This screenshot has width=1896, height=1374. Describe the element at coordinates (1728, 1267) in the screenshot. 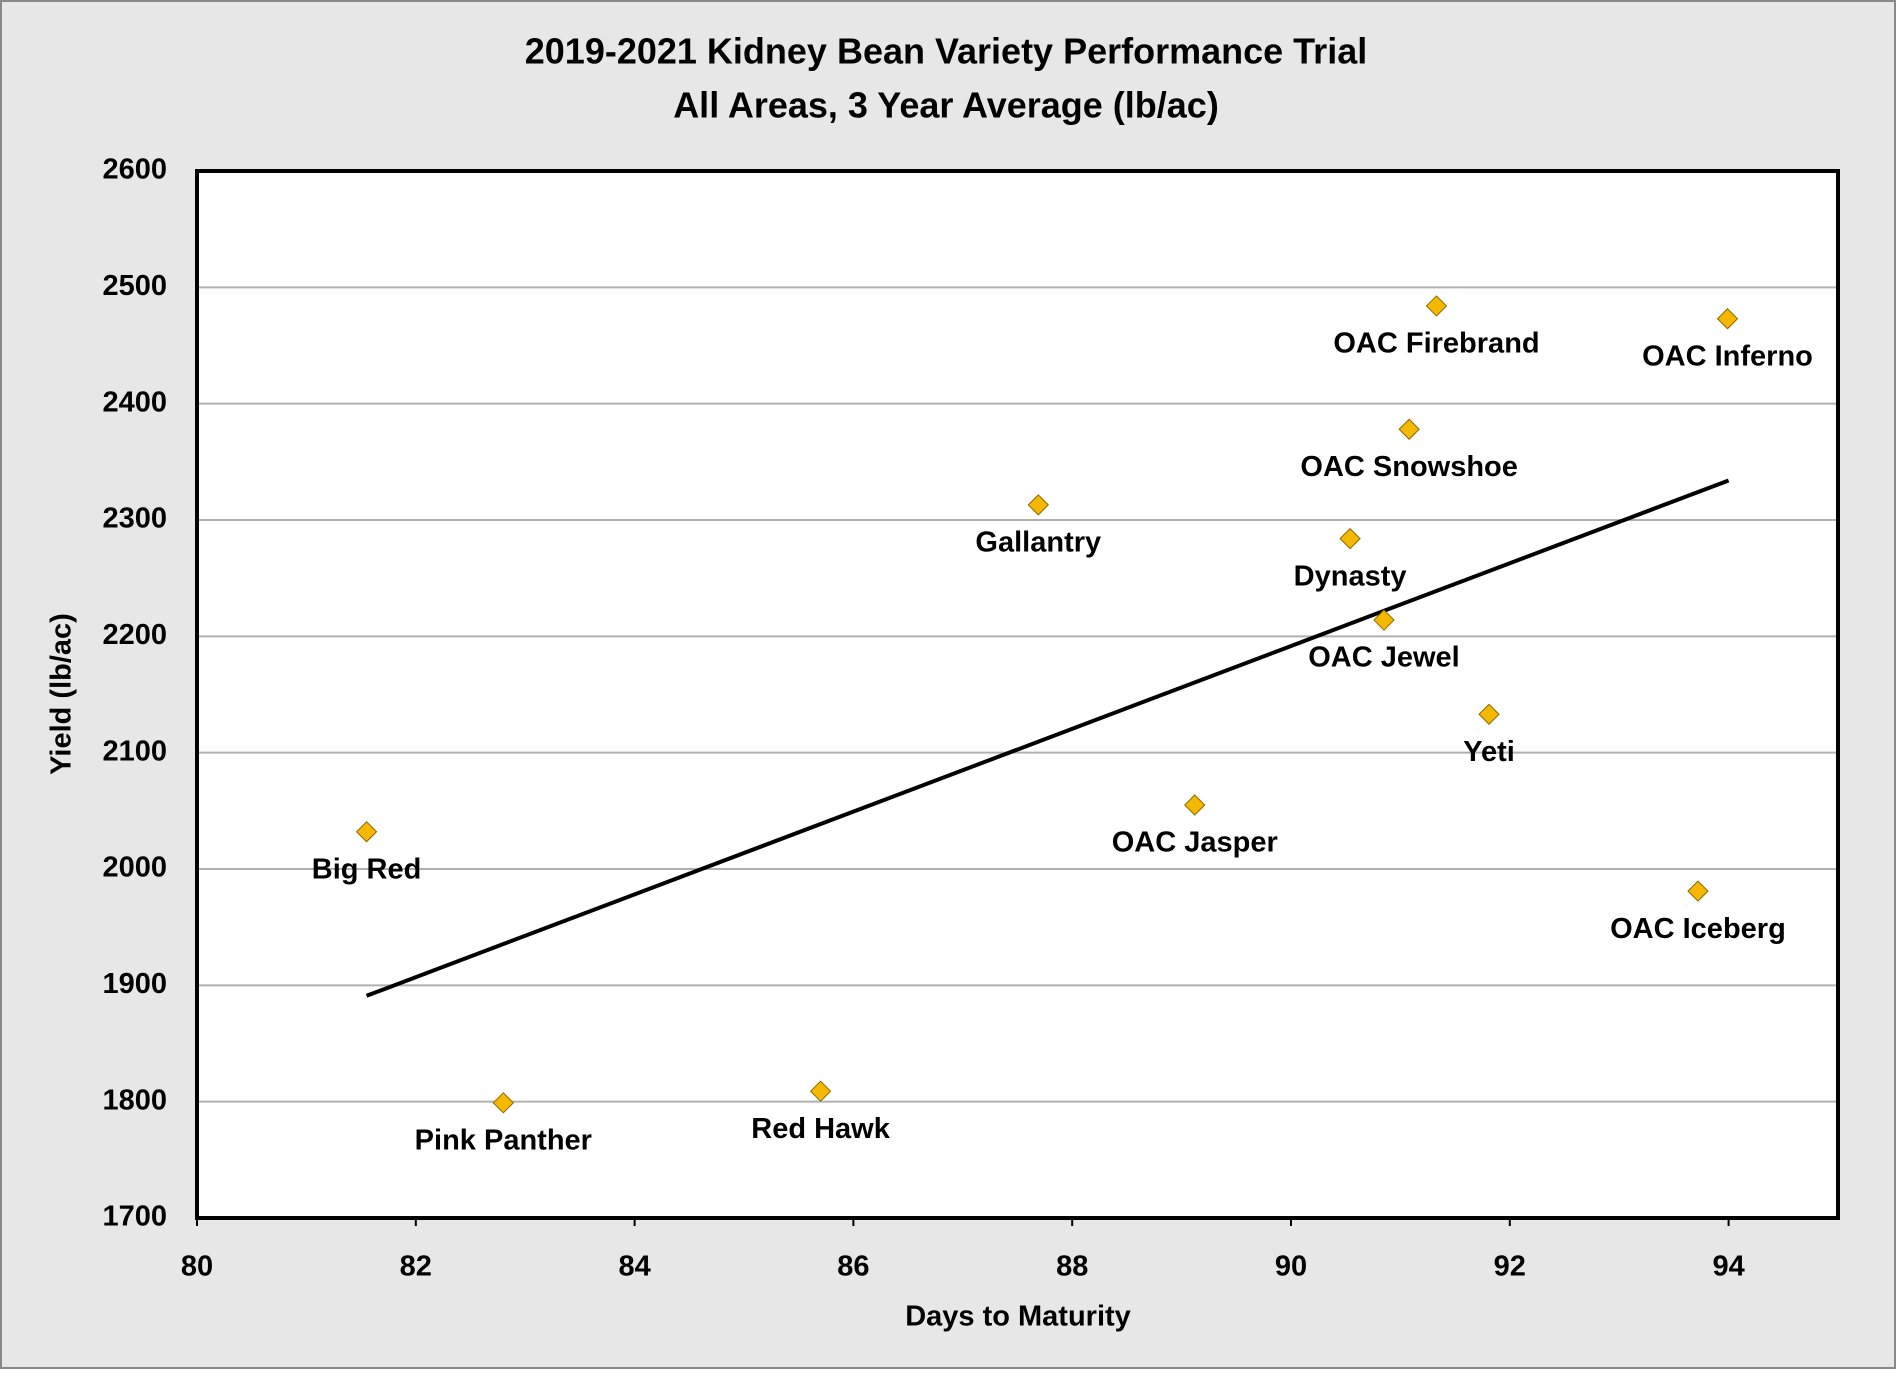

I see `x-tick-label: 94` at that location.